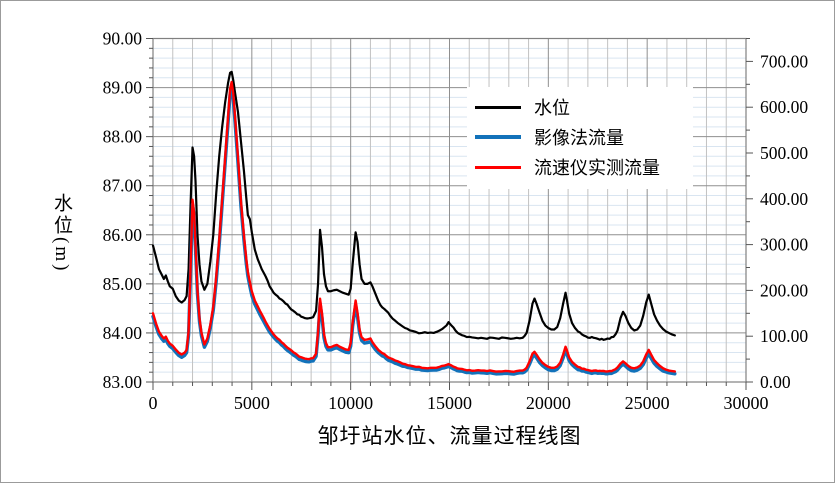 This screenshot has height=483, width=835. Describe the element at coordinates (61, 233) in the screenshot. I see `left-axis-title: 水位(m)` at that location.